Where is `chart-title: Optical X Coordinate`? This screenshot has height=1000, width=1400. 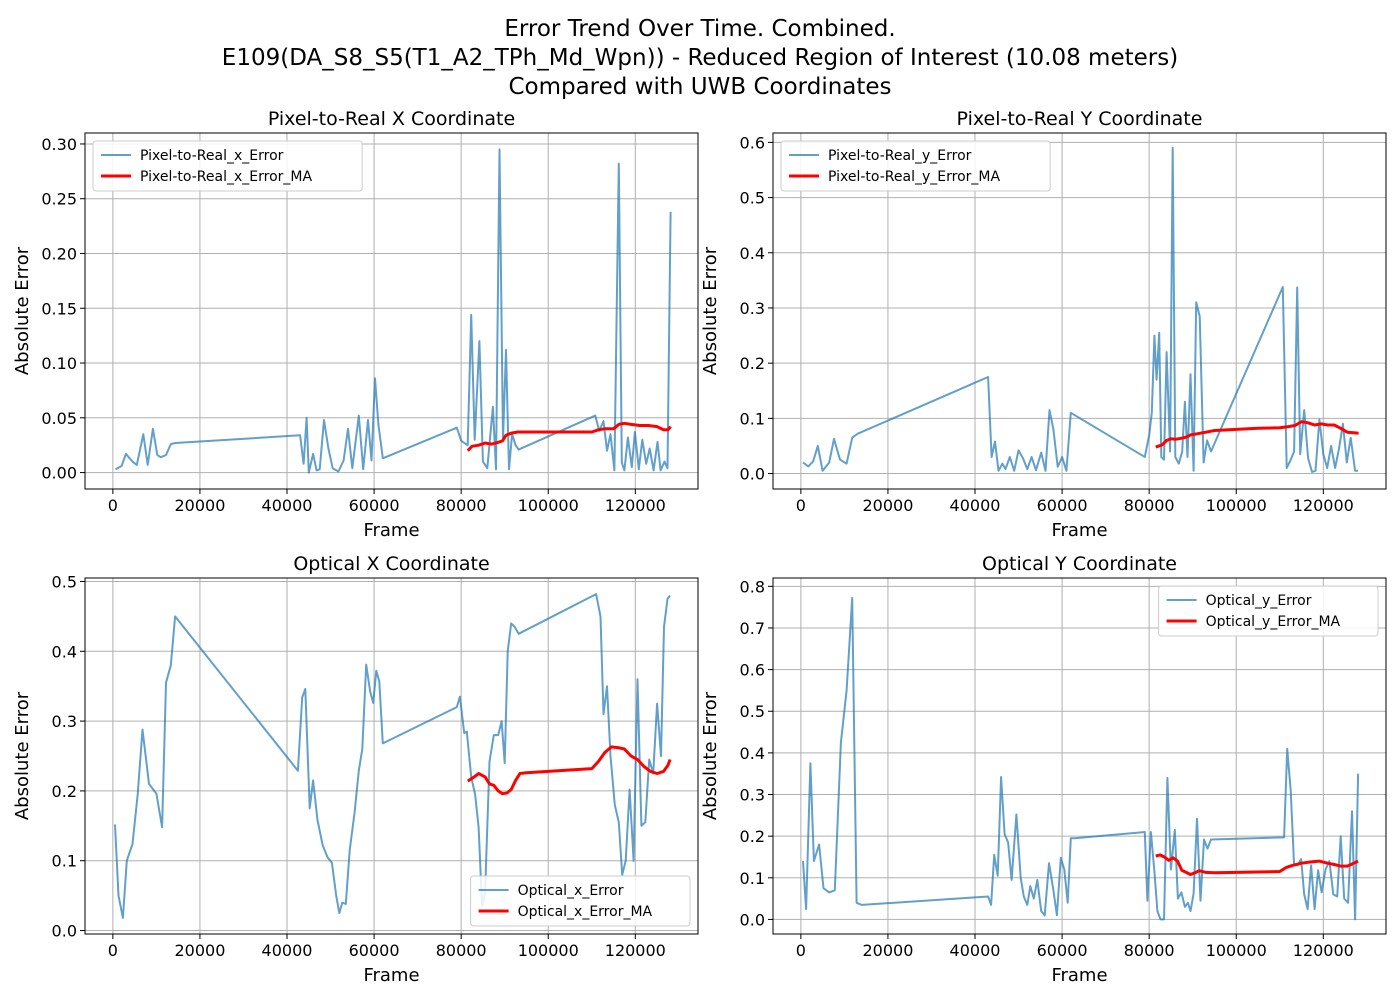 chart-title: Optical X Coordinate is located at coordinates (391, 564).